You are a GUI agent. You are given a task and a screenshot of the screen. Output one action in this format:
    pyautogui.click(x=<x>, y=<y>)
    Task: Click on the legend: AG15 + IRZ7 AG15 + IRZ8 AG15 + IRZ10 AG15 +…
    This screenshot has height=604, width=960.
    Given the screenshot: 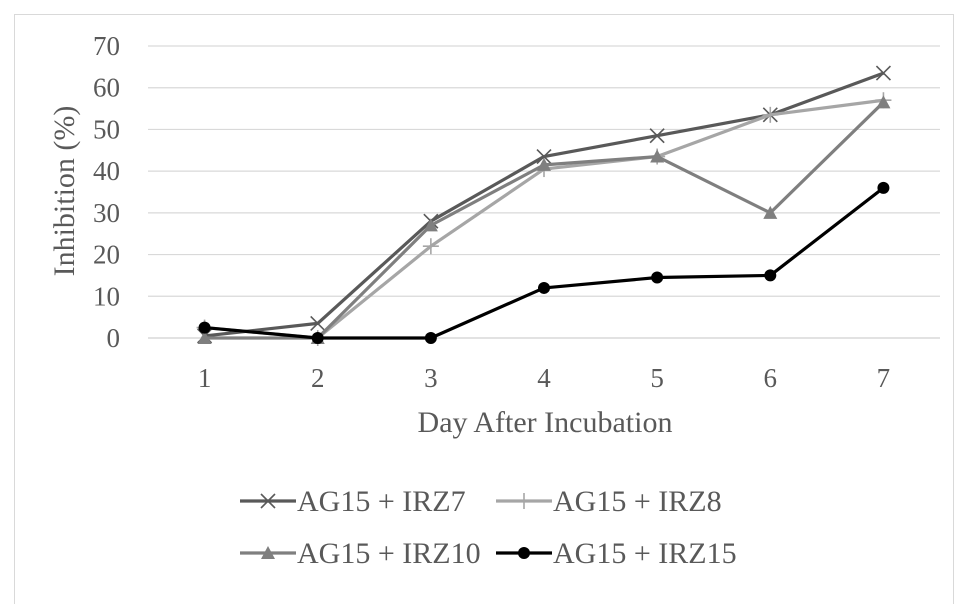 What is the action you would take?
    pyautogui.click(x=488, y=527)
    